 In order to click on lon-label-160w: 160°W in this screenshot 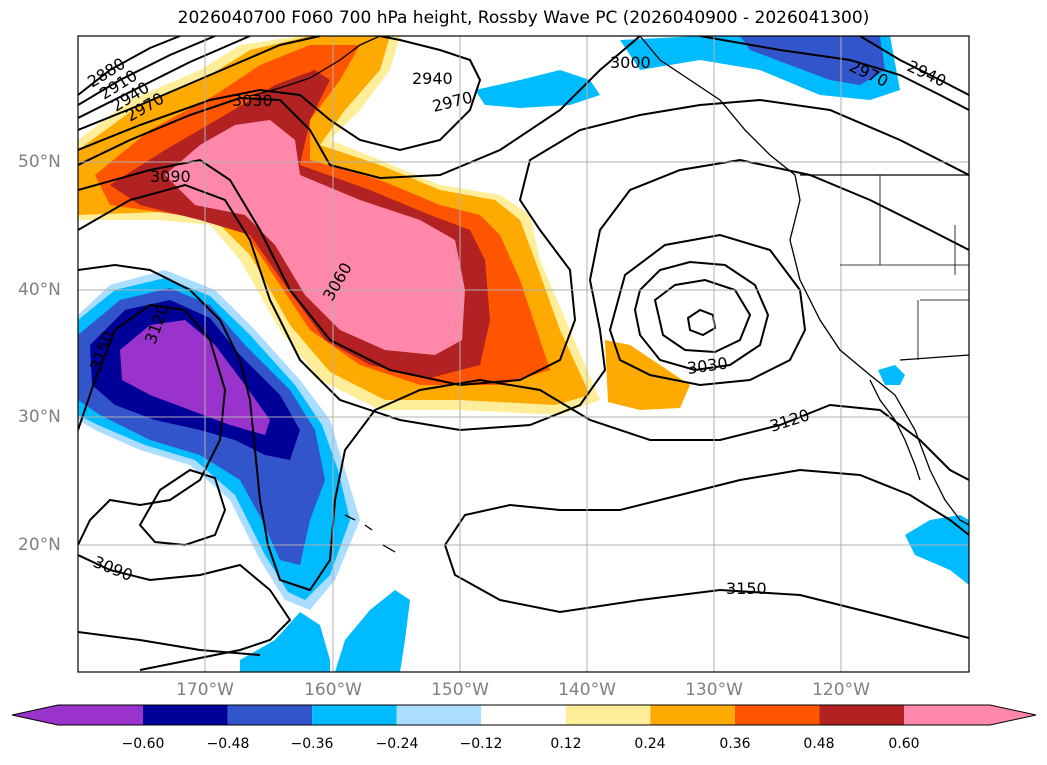, I will do `click(333, 690)`.